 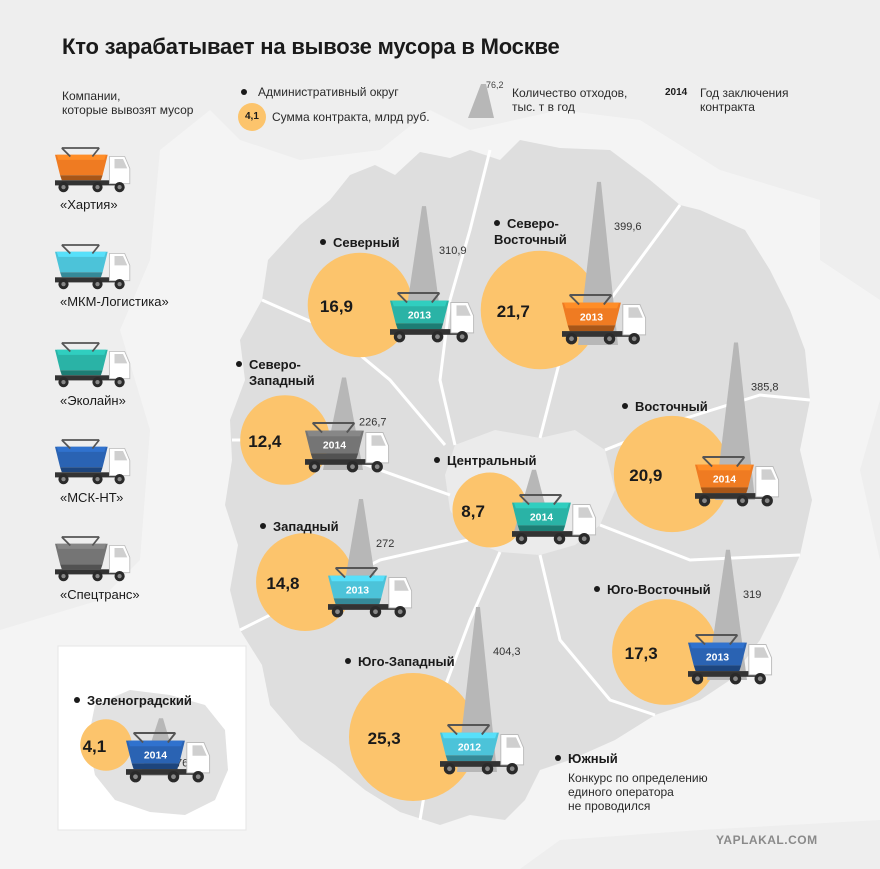 What do you see at coordinates (645, 475) in the screenshot?
I see `sum-value-vostochny: 20,9` at bounding box center [645, 475].